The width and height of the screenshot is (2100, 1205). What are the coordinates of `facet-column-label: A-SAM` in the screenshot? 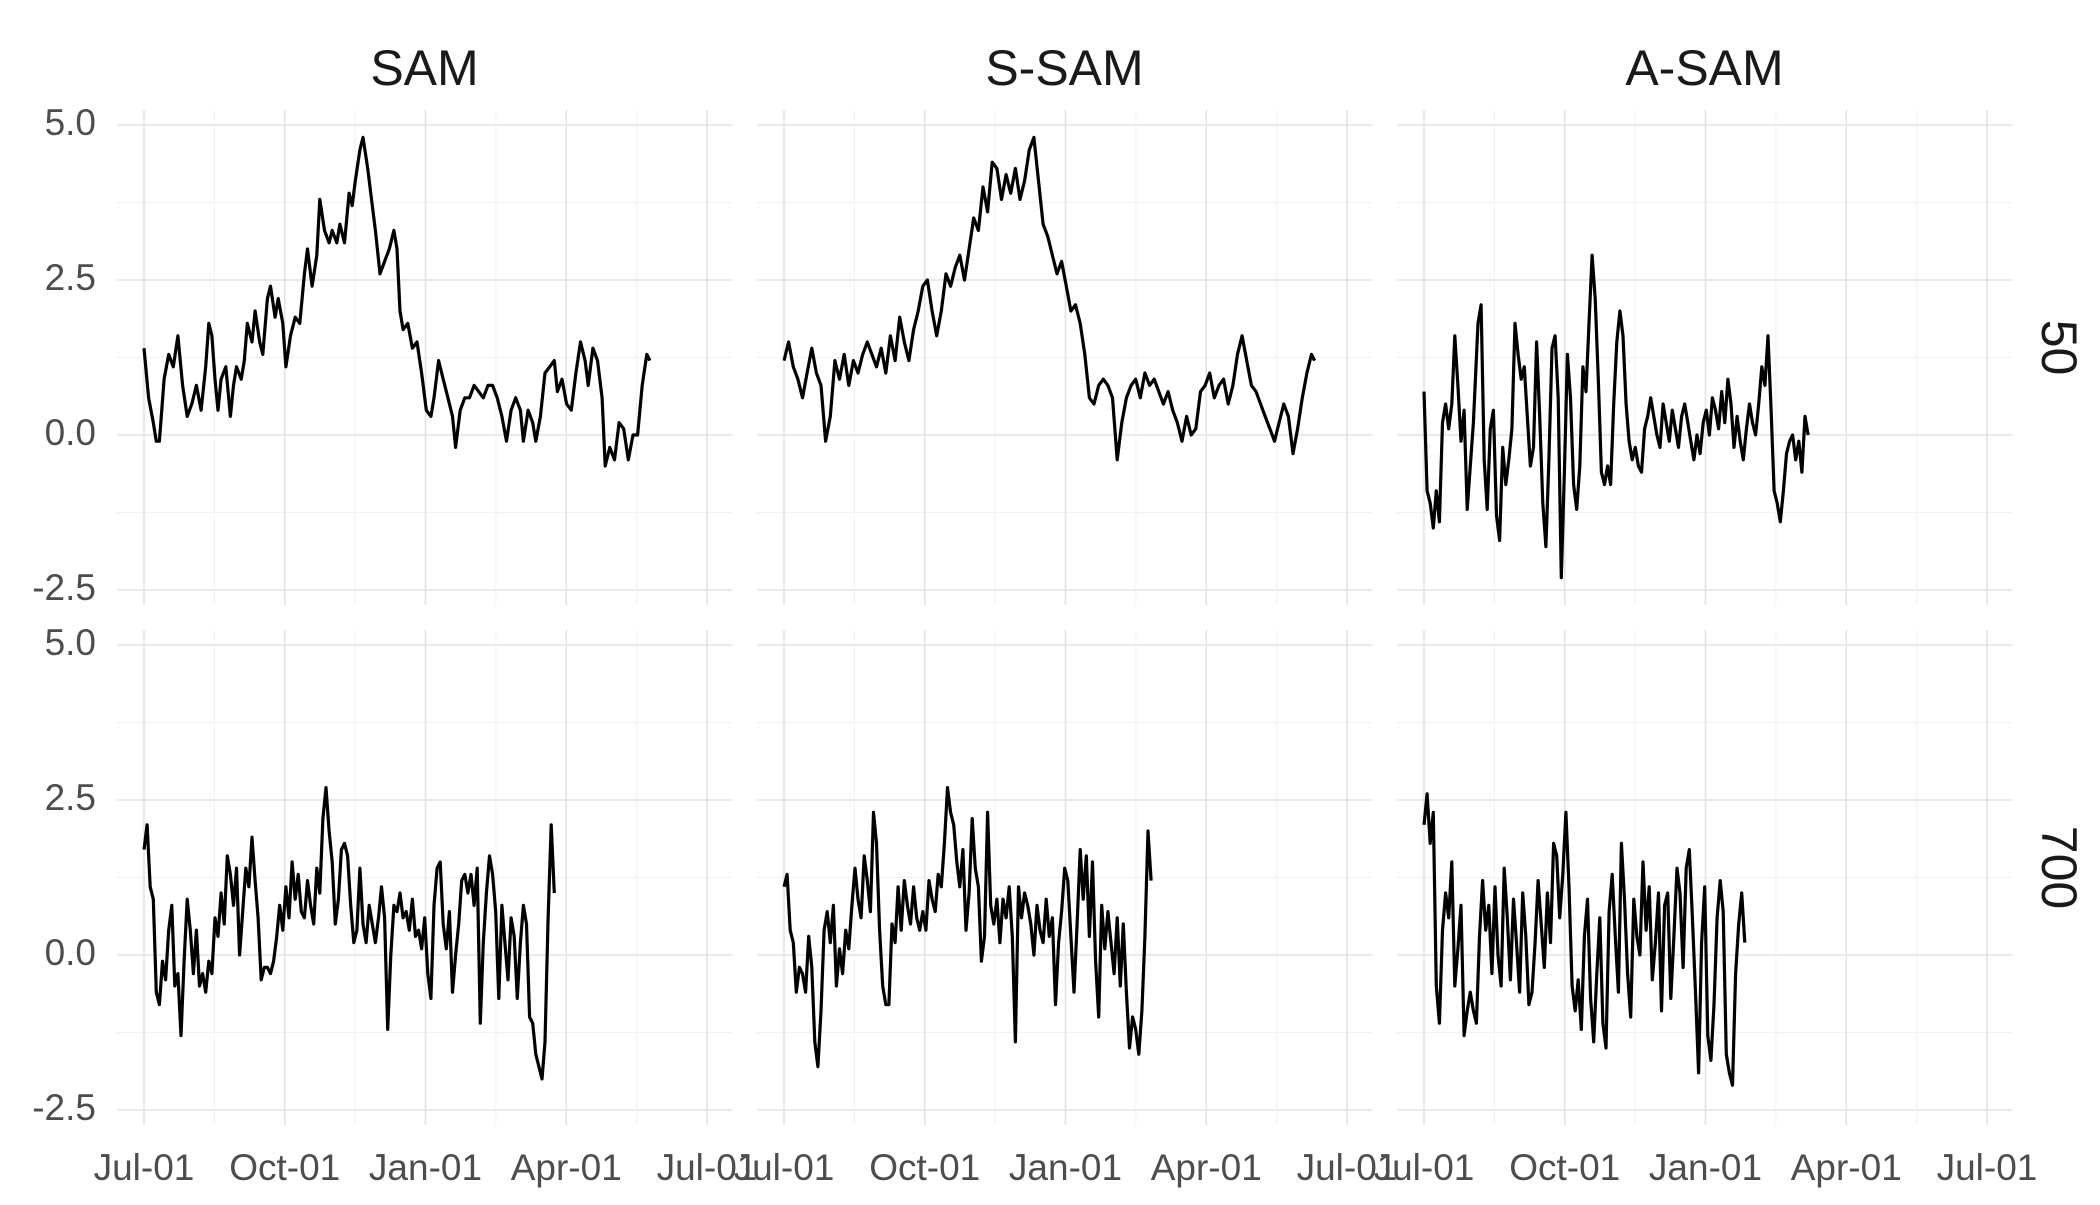 It's located at (1704, 68).